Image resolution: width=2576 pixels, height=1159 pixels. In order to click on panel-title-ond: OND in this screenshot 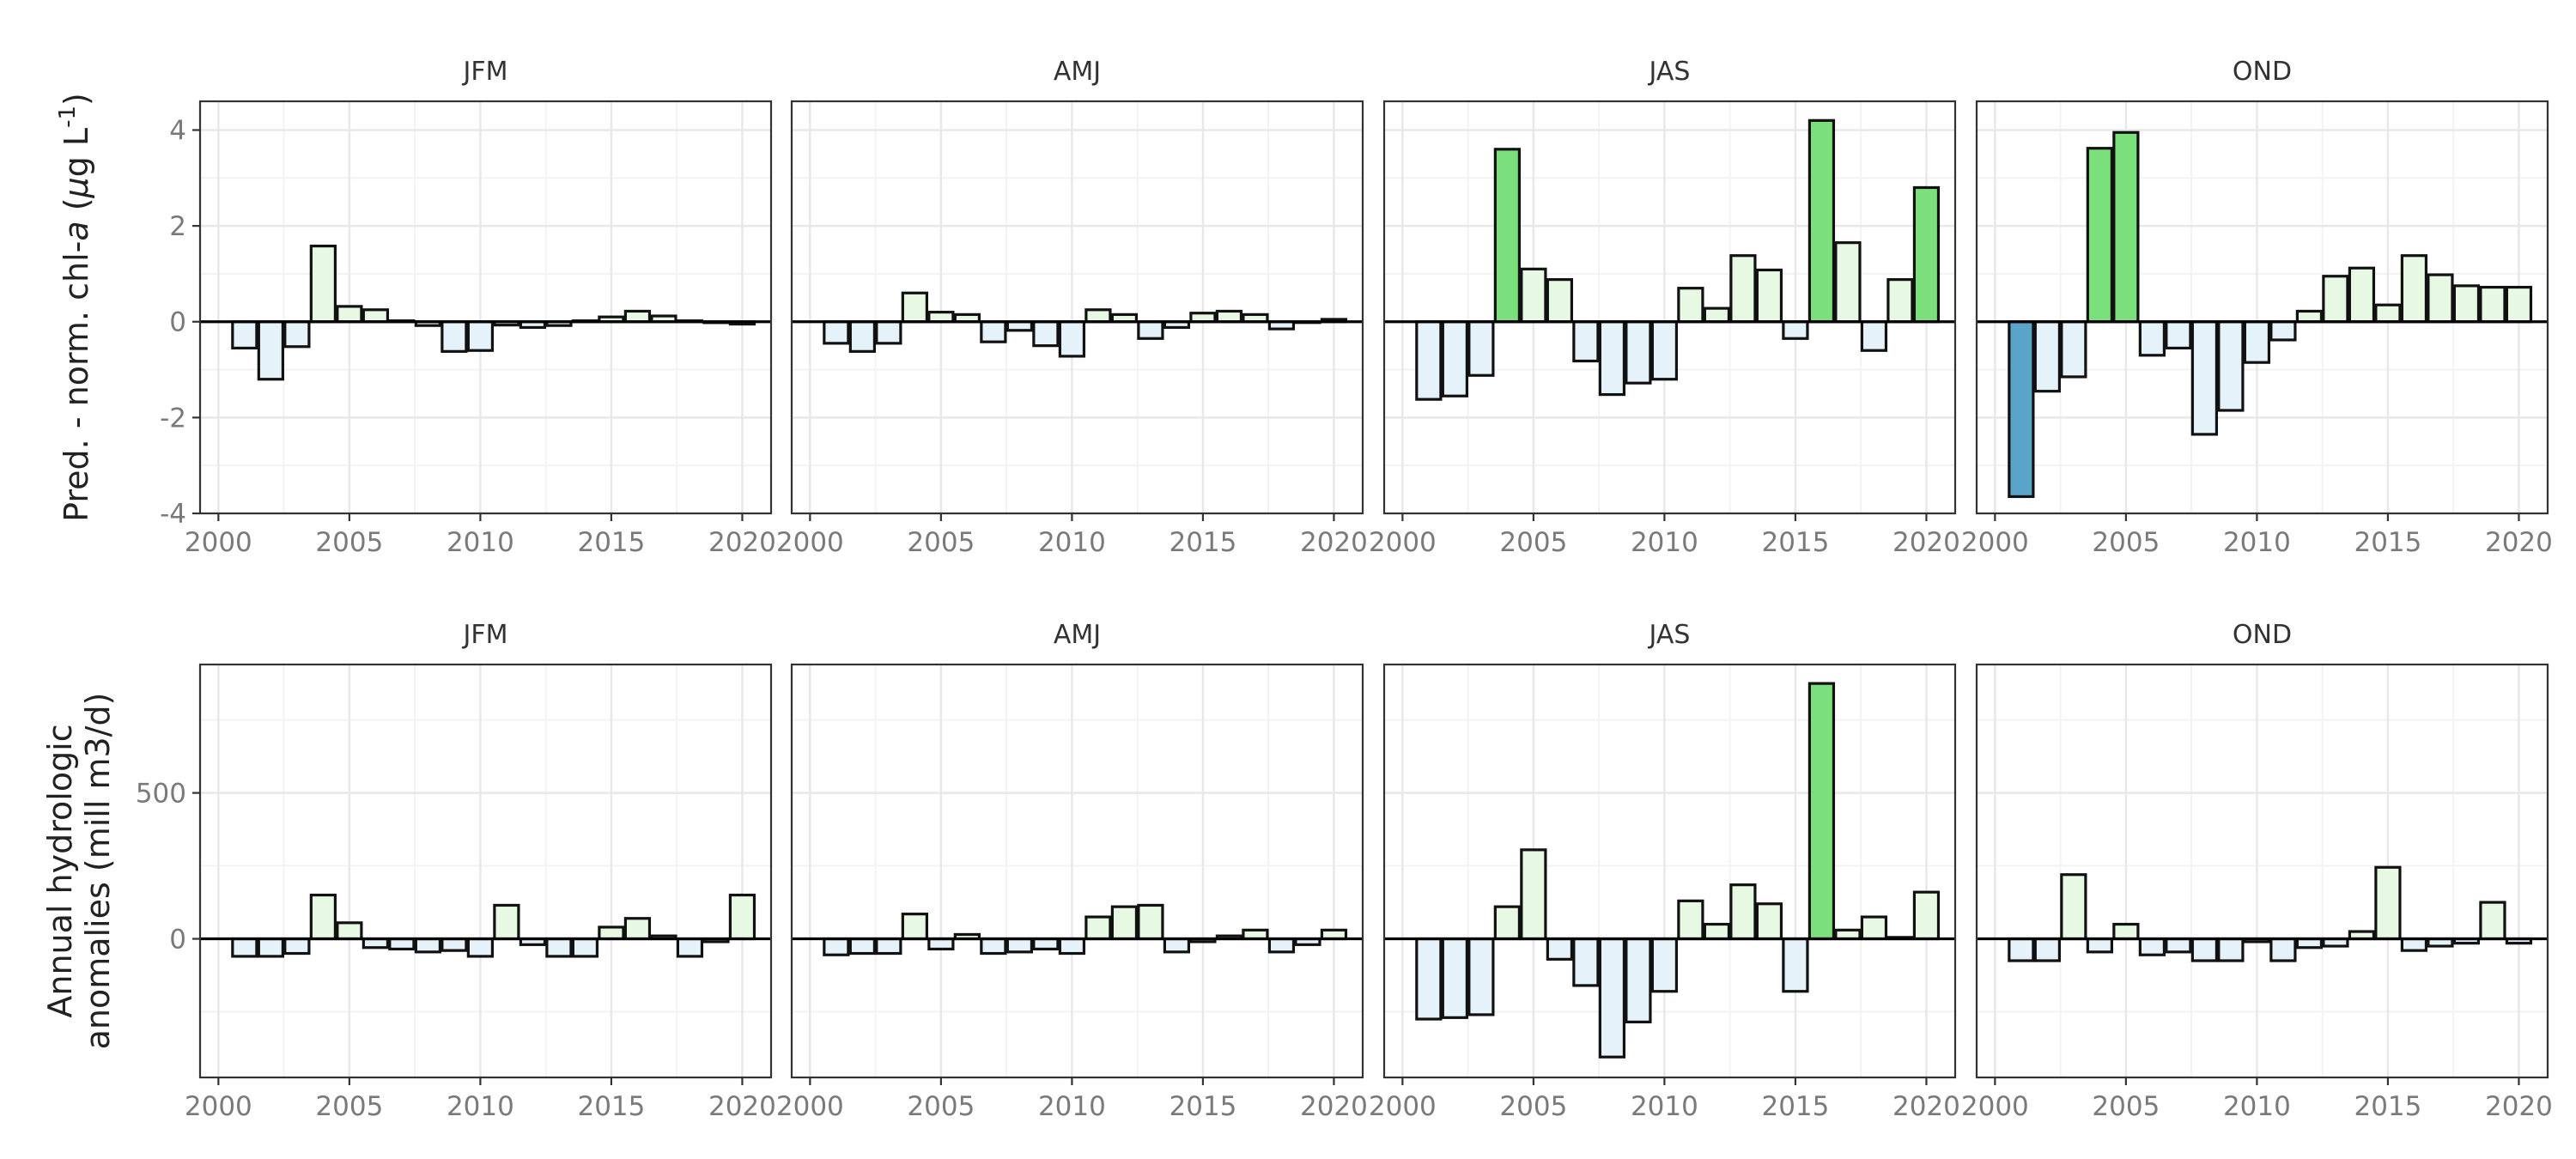, I will do `click(2262, 635)`.